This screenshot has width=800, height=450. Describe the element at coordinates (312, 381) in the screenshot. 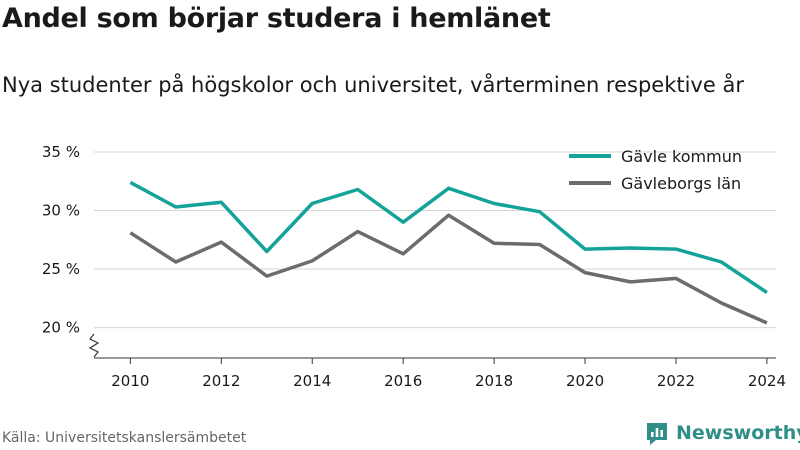

I see `x-tick-label: 2014` at that location.